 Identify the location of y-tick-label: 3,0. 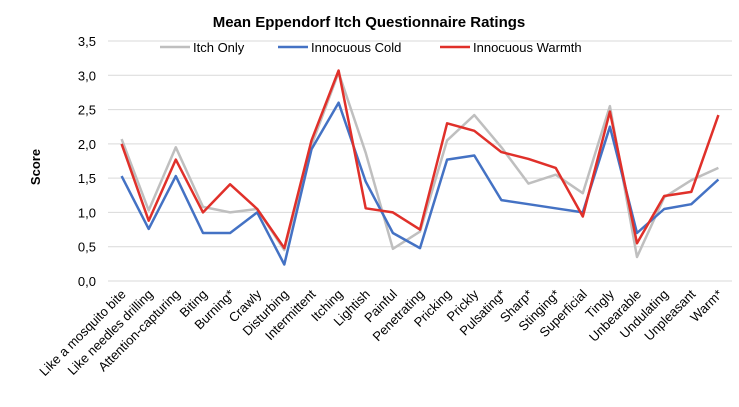
(87, 75).